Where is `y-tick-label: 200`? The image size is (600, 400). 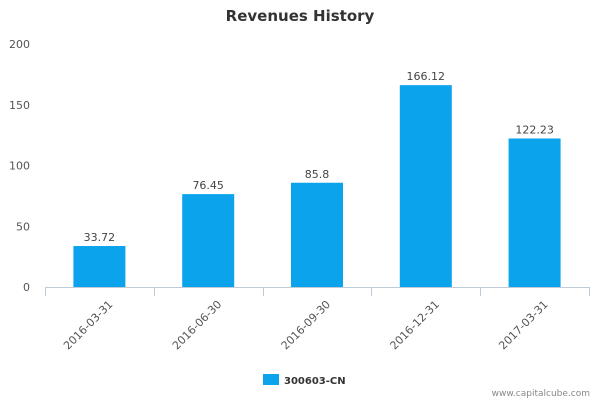
y-tick-label: 200 is located at coordinates (19, 44).